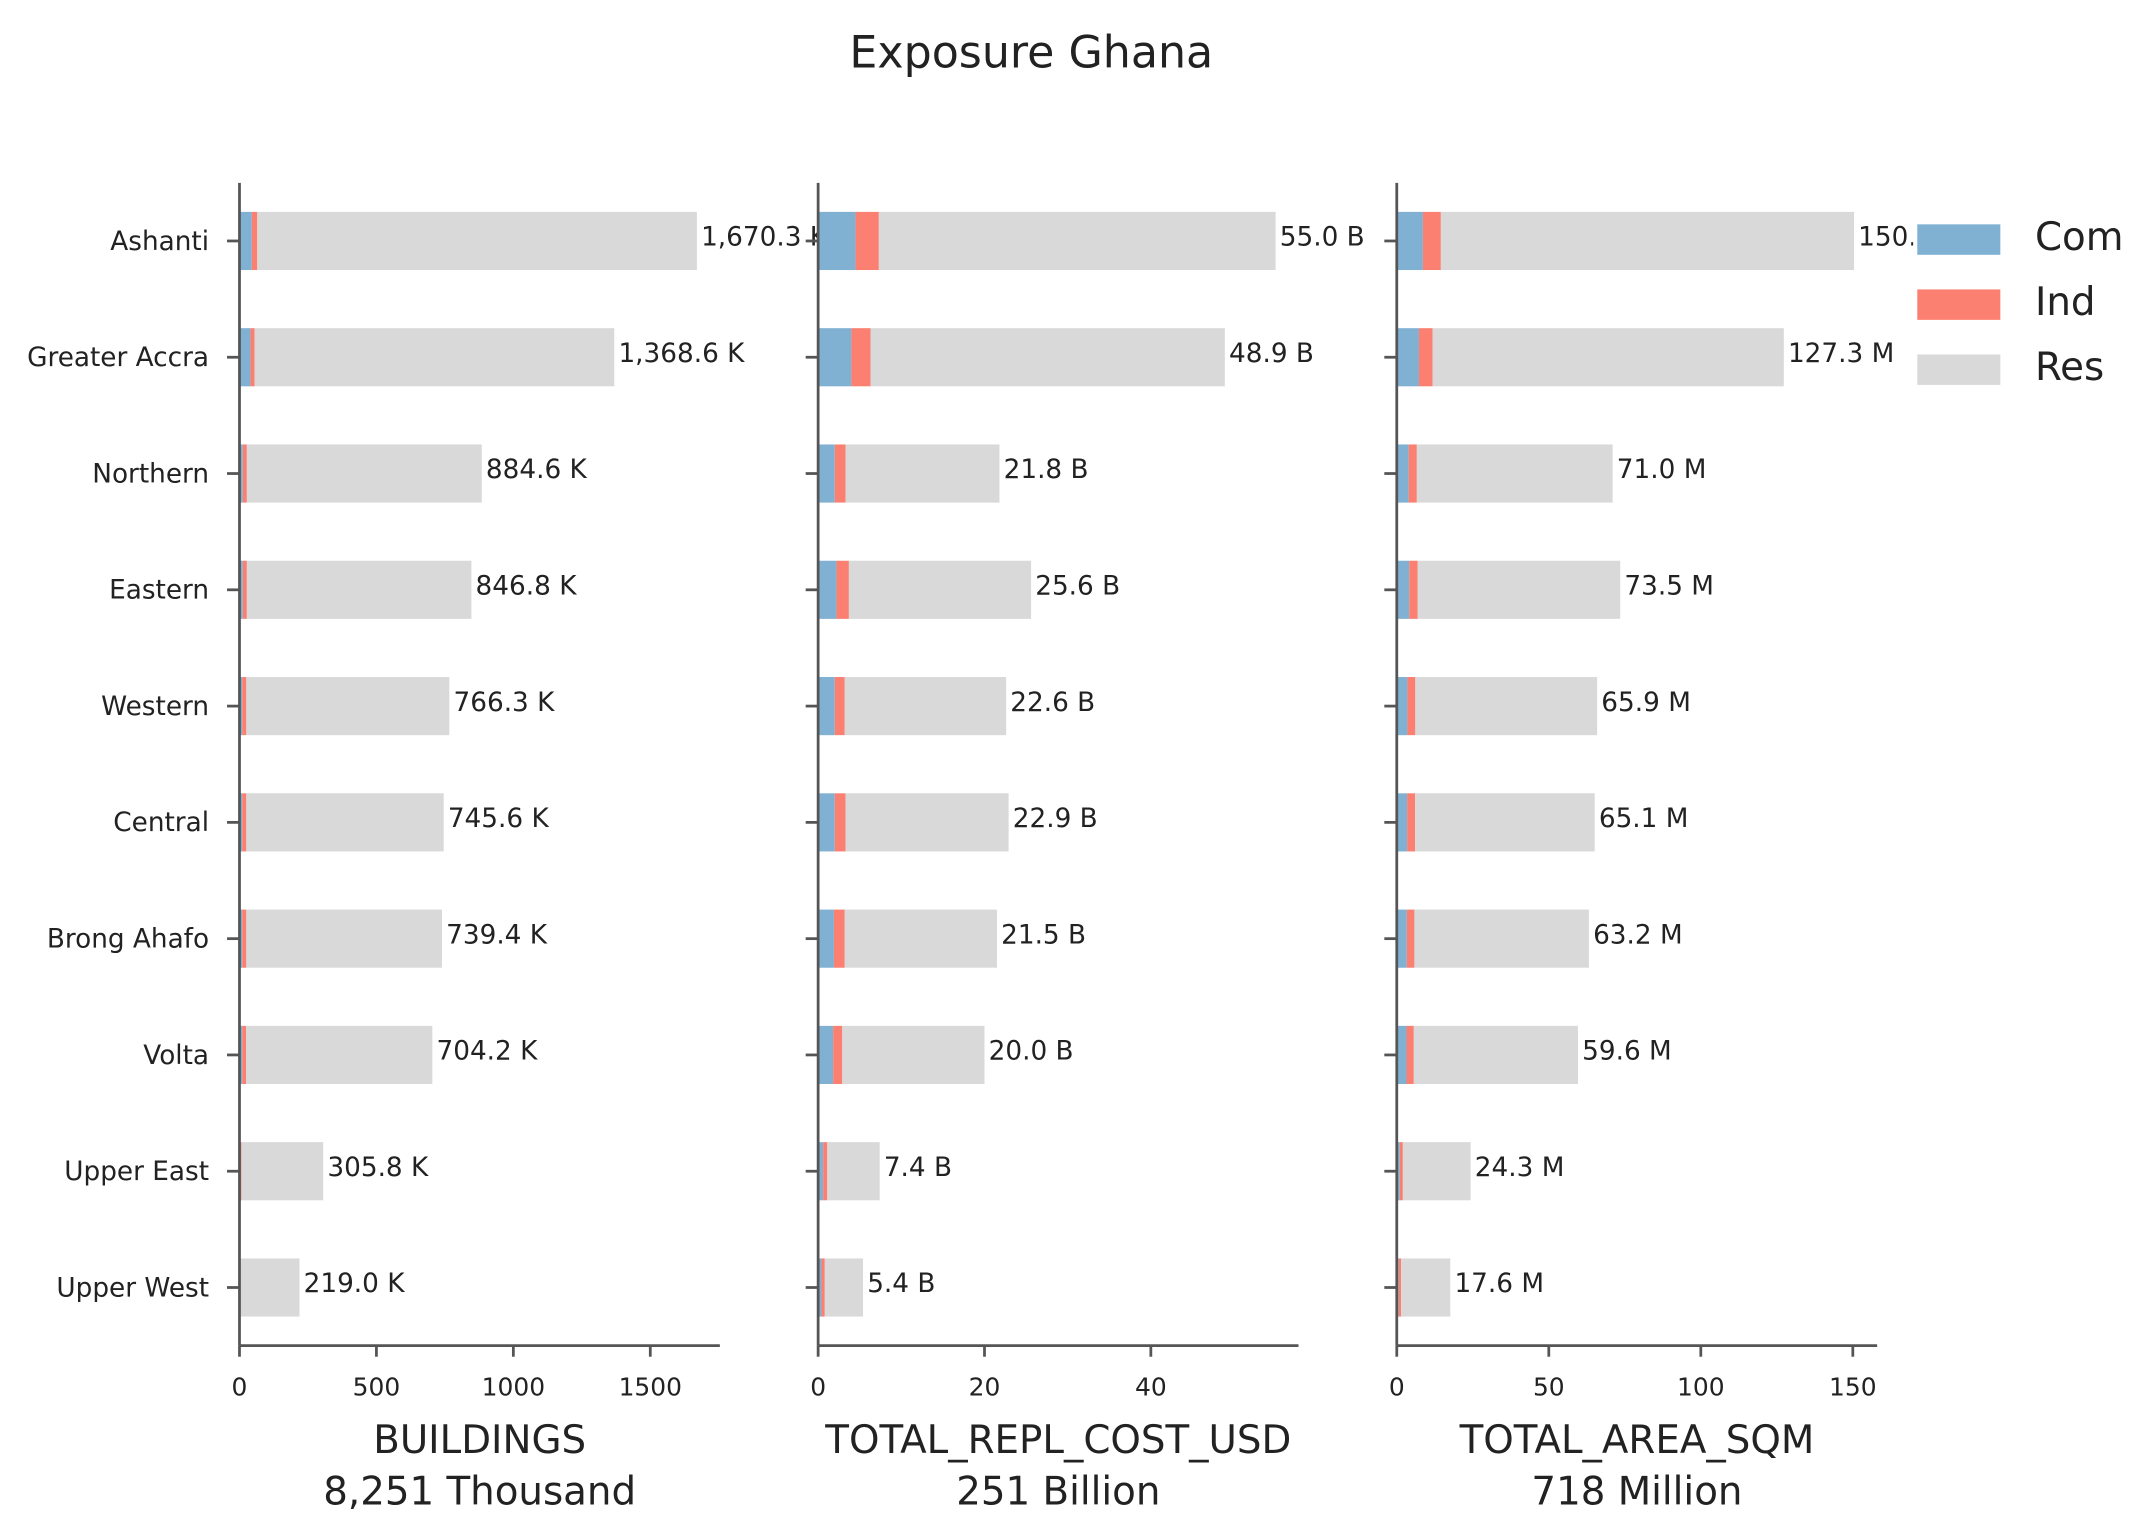 The image size is (2154, 1534). What do you see at coordinates (1662, 470) in the screenshot?
I see `value-label: 71.0 M` at bounding box center [1662, 470].